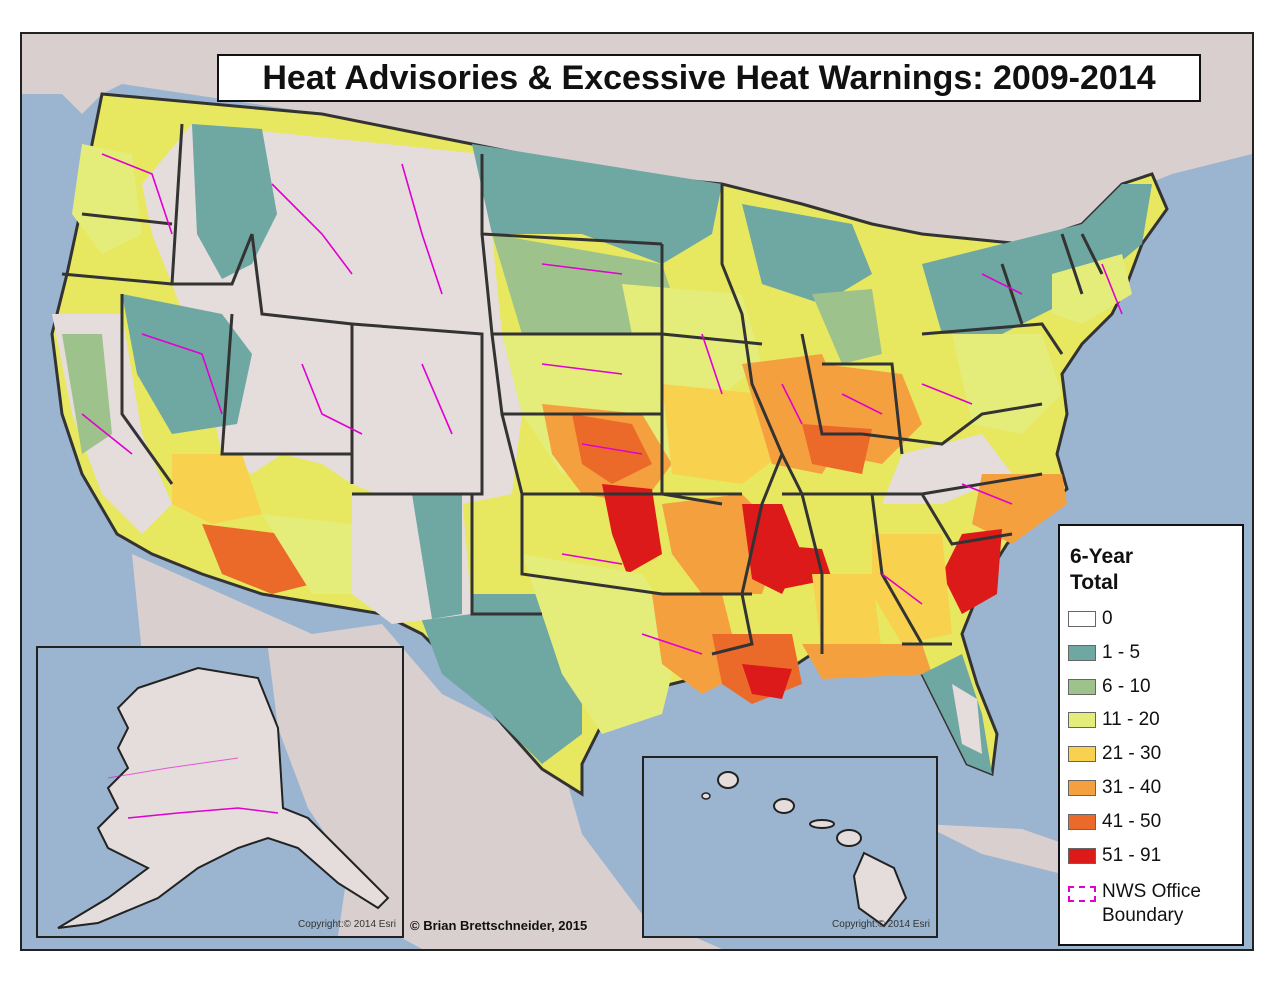  I want to click on california-green, so click(87, 394).